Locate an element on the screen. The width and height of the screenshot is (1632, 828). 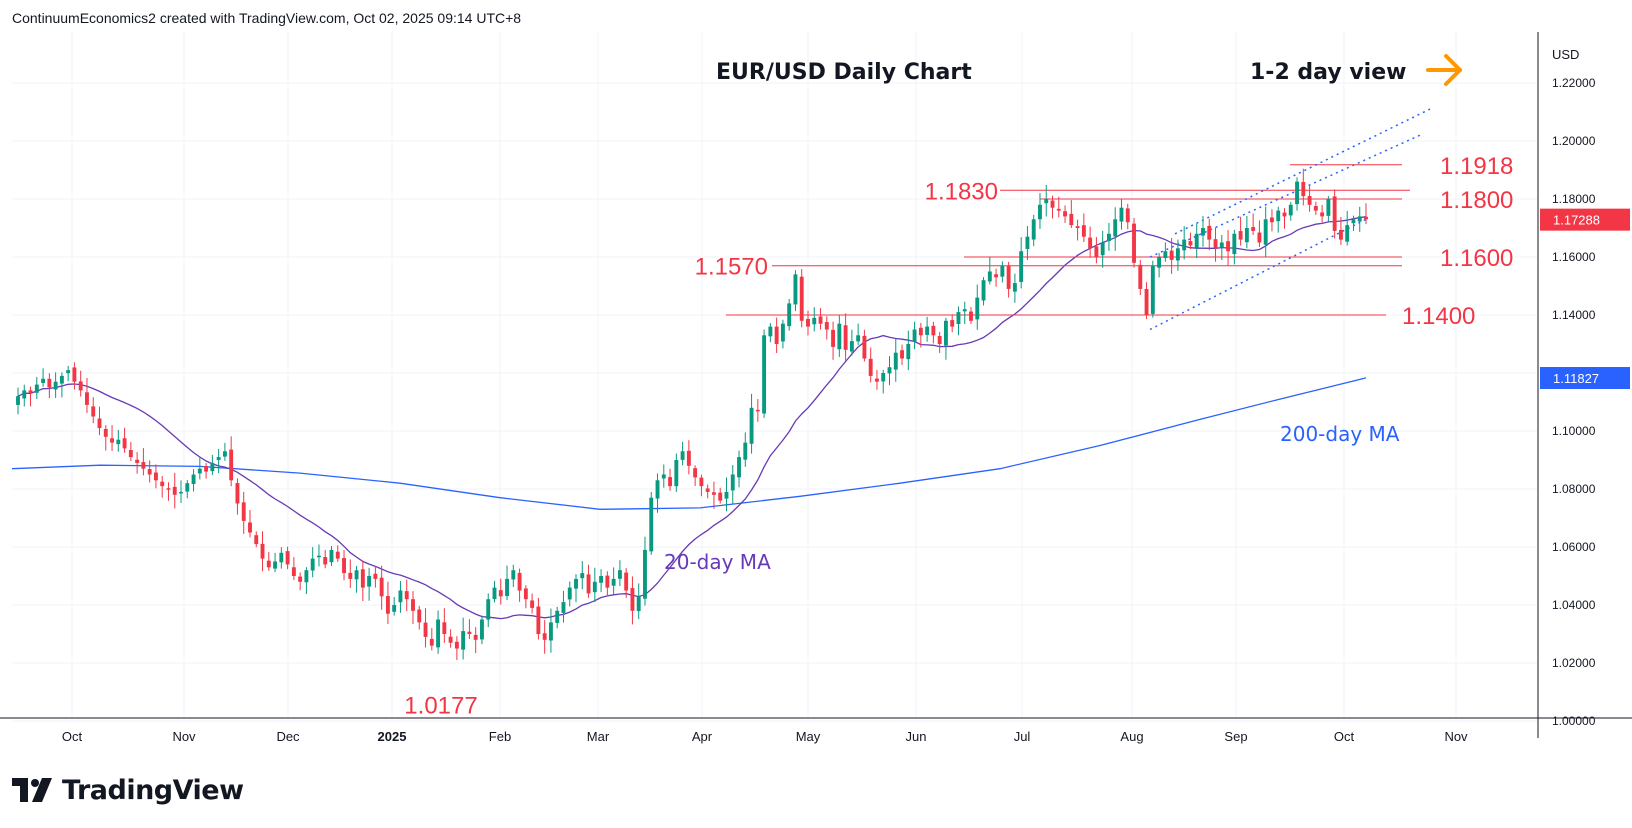
view-label: 1-2 day view is located at coordinates (1328, 72).